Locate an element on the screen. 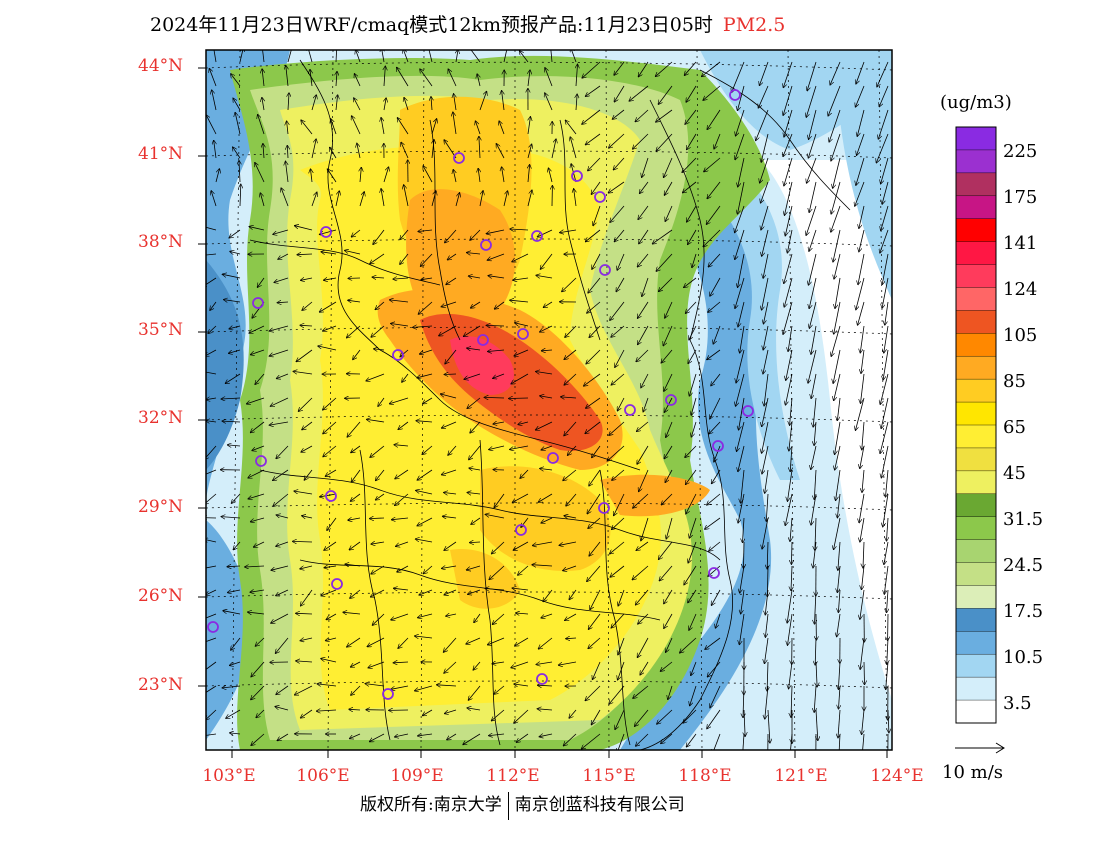 The height and width of the screenshot is (850, 1100). site-marker is located at coordinates (748, 411).